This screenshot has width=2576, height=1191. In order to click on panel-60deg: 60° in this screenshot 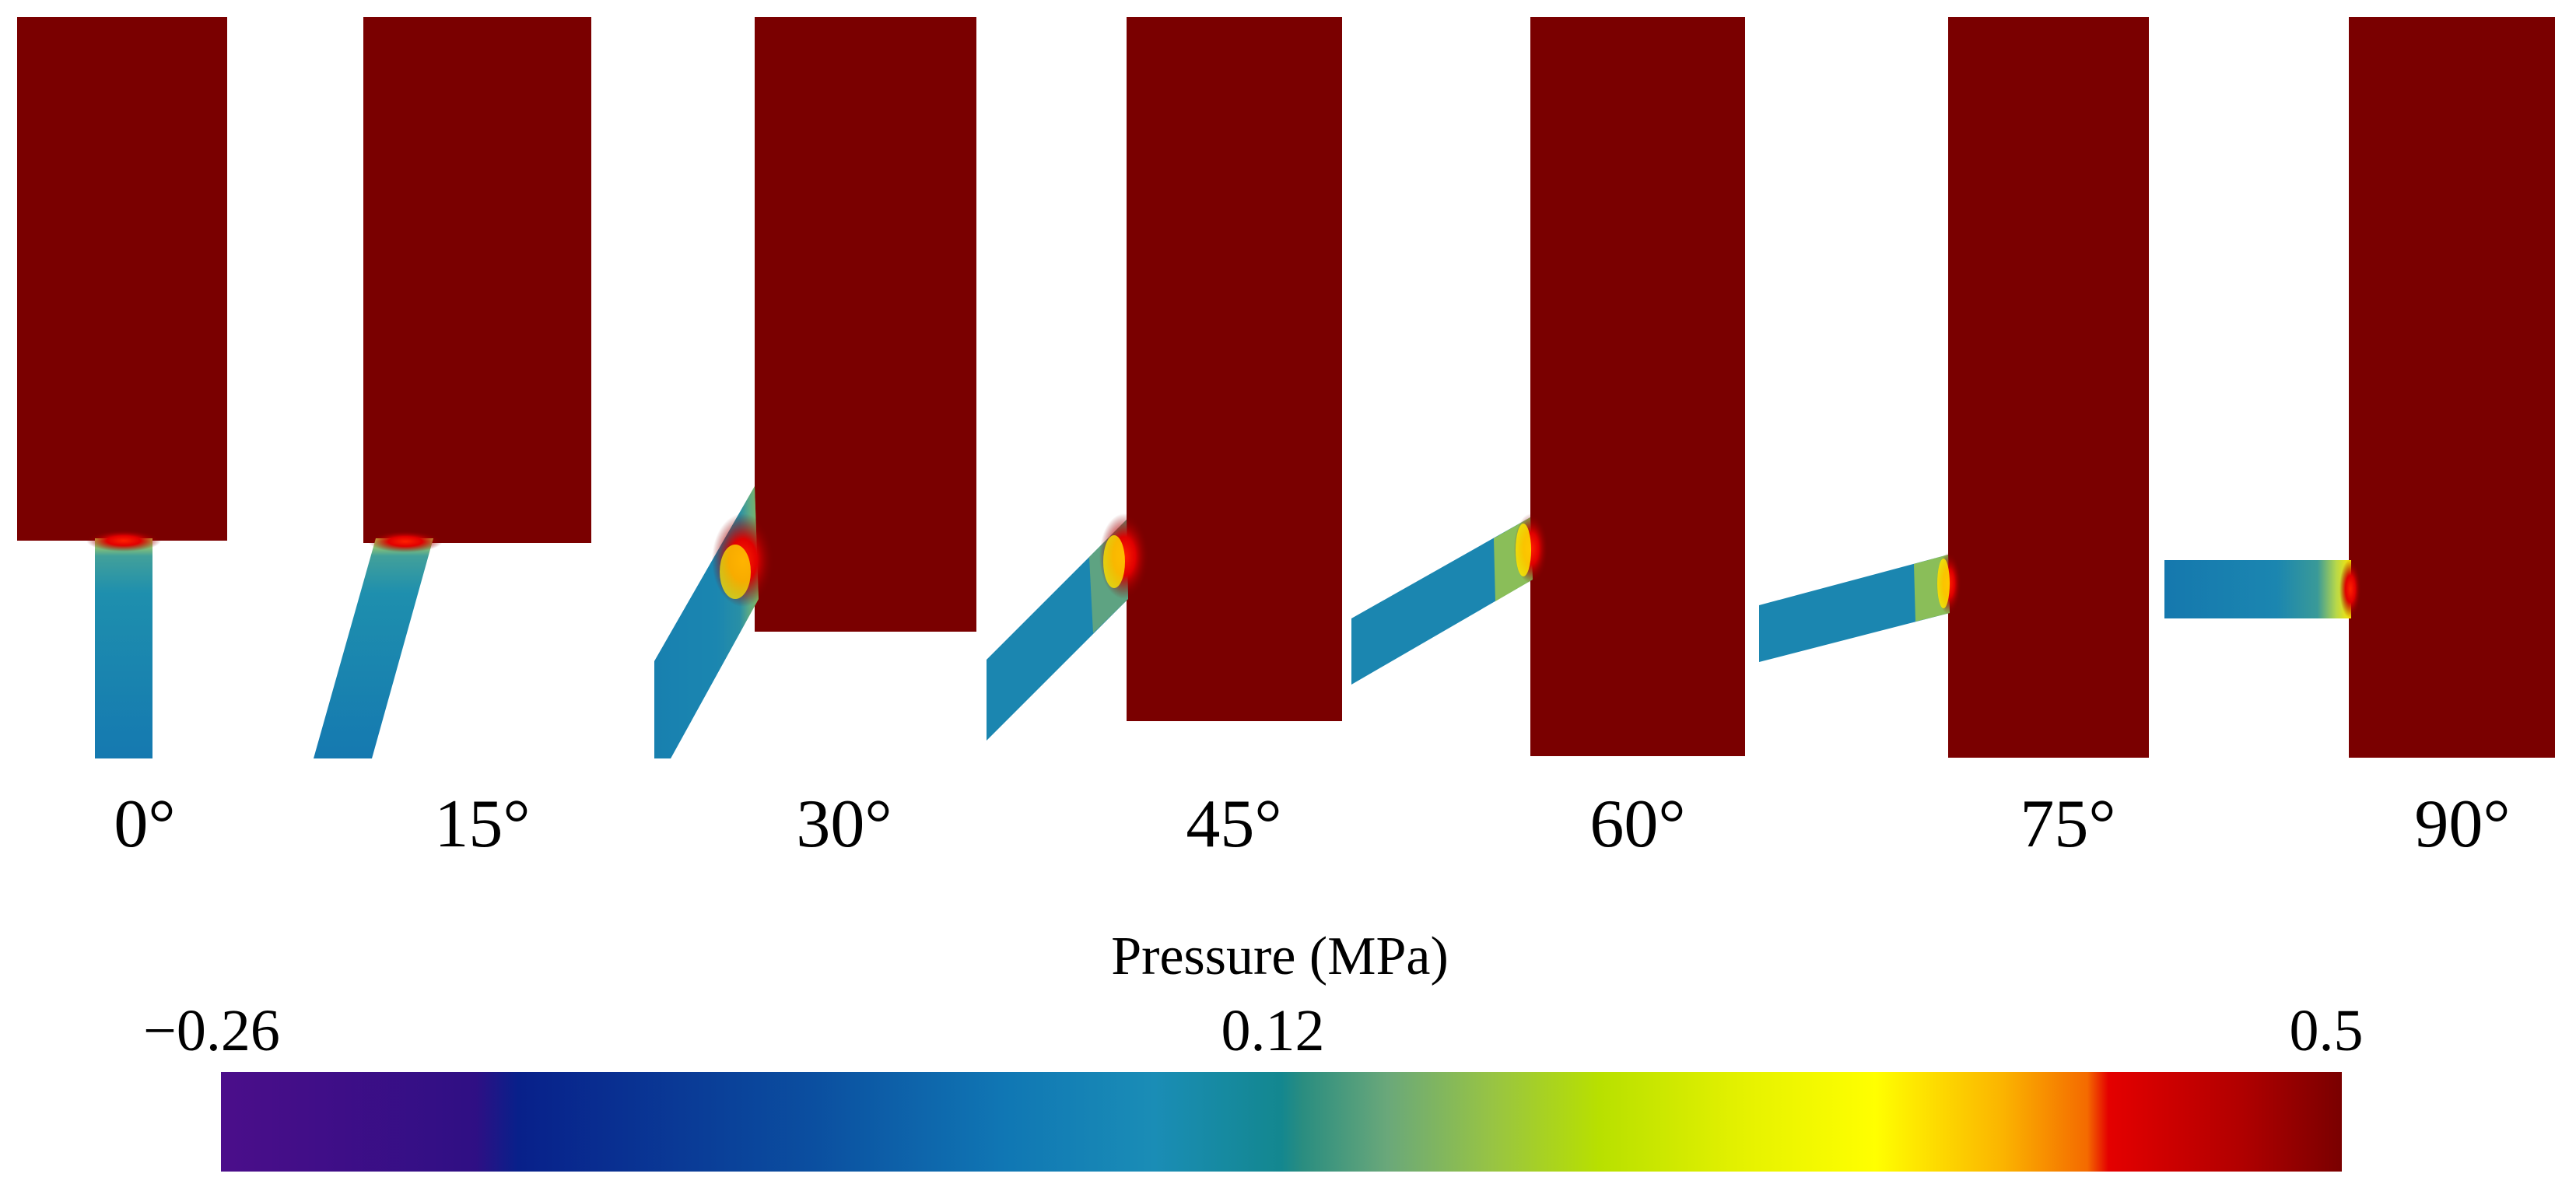, I will do `click(1548, 440)`.